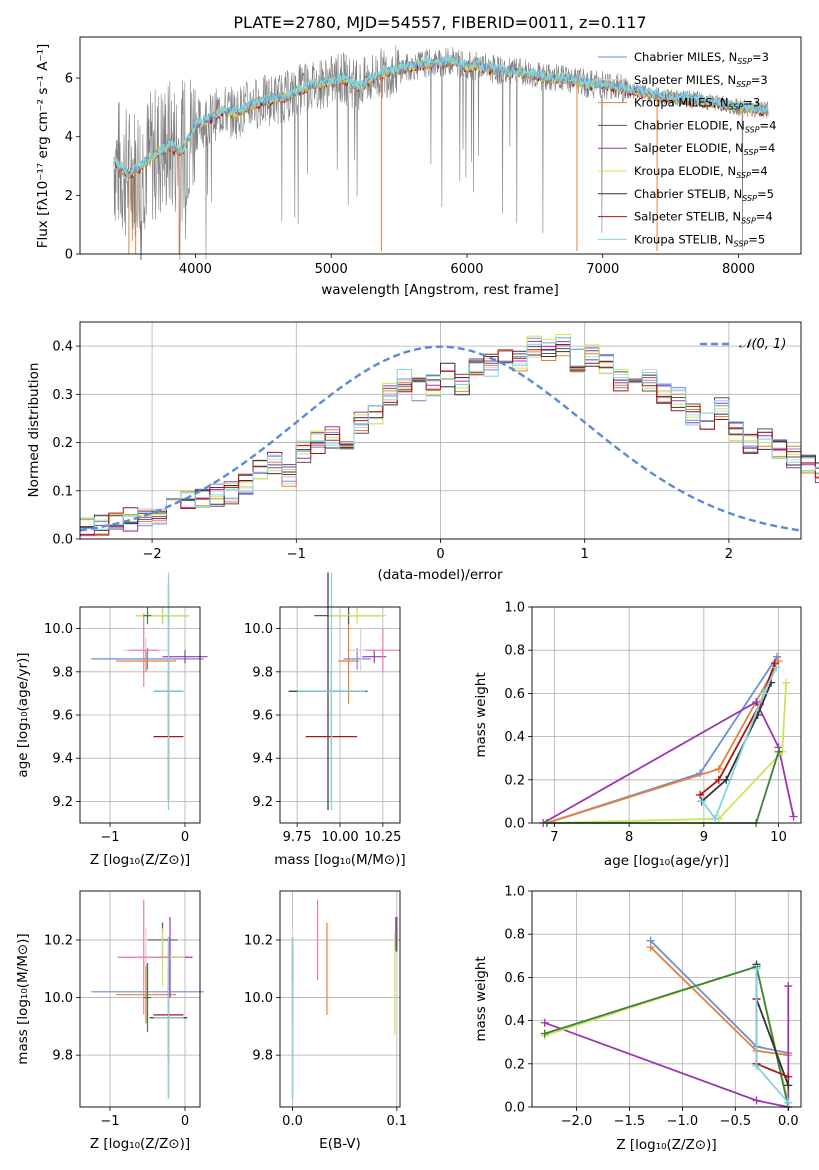 The image size is (819, 1170). What do you see at coordinates (195, 269) in the screenshot?
I see `x-tick-label: 4000` at bounding box center [195, 269].